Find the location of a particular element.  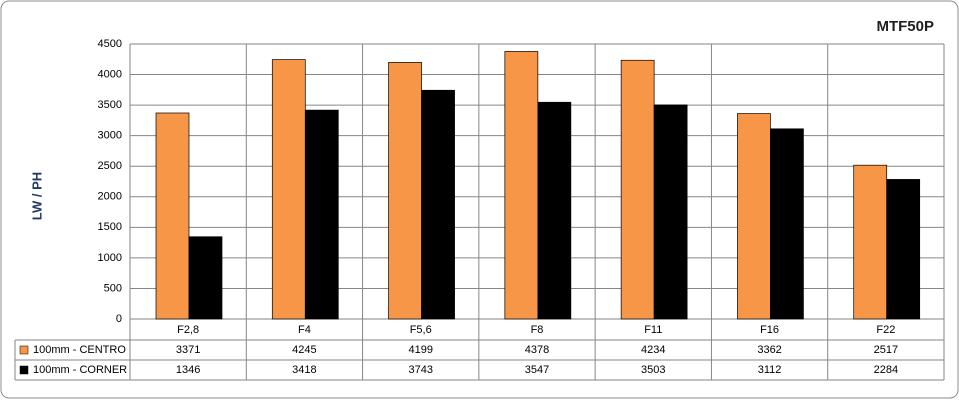

table-value: 2284 is located at coordinates (886, 370).